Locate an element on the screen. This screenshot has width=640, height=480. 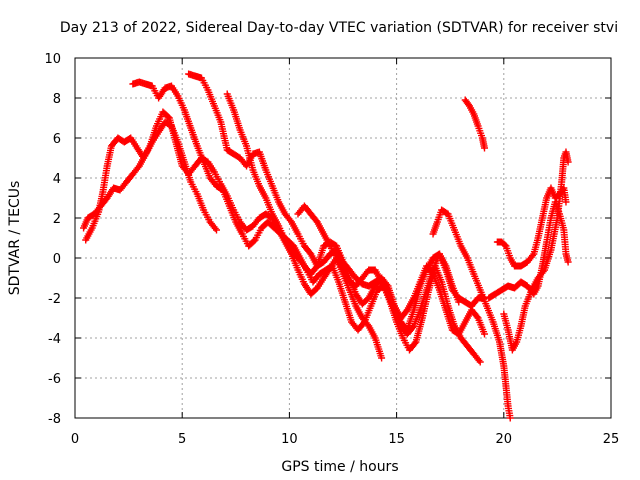
y-tick-label: -8 is located at coordinates (54, 419).